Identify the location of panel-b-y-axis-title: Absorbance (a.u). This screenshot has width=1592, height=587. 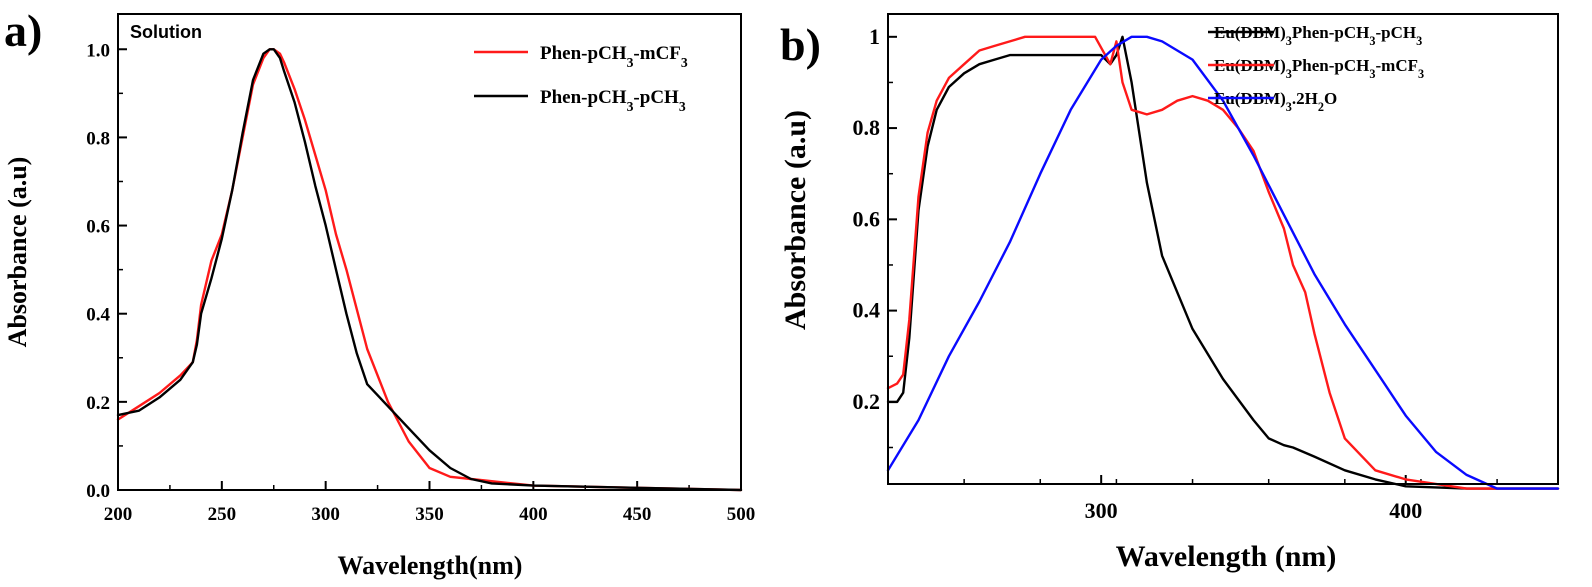
(795, 220).